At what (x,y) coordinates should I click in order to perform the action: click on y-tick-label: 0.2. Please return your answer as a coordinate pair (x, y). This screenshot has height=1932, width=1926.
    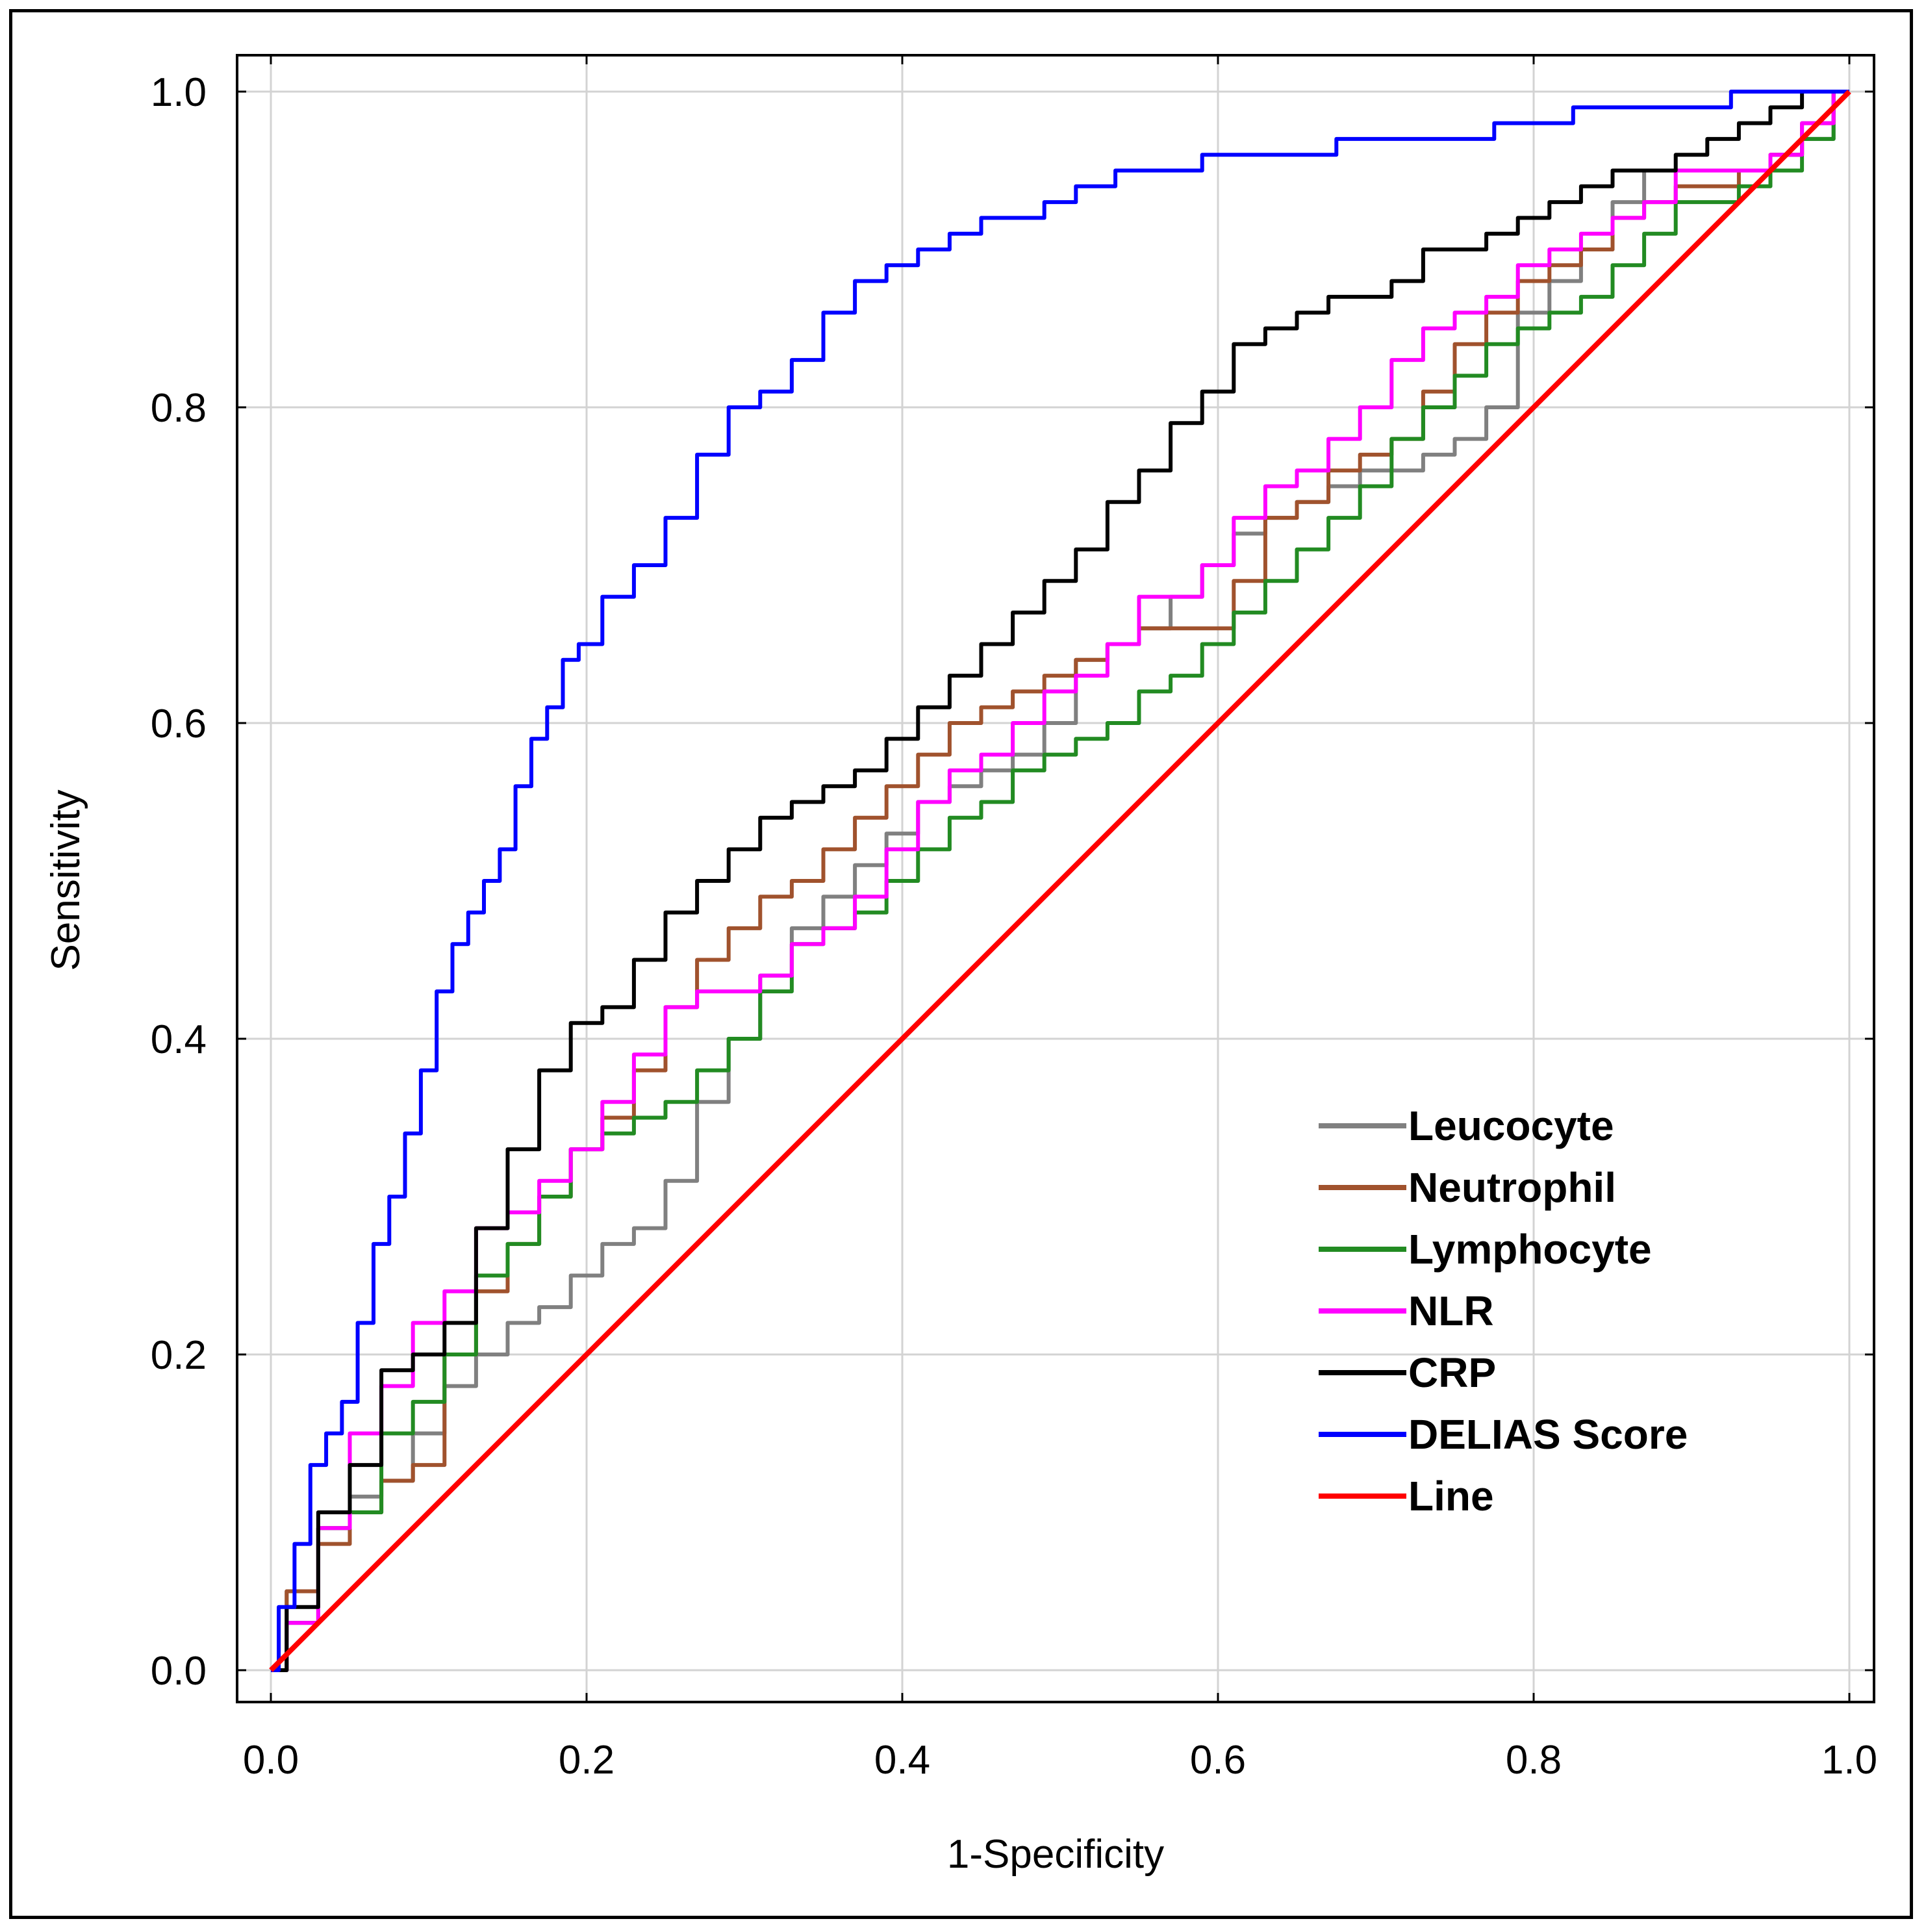
    Looking at the image, I should click on (179, 1355).